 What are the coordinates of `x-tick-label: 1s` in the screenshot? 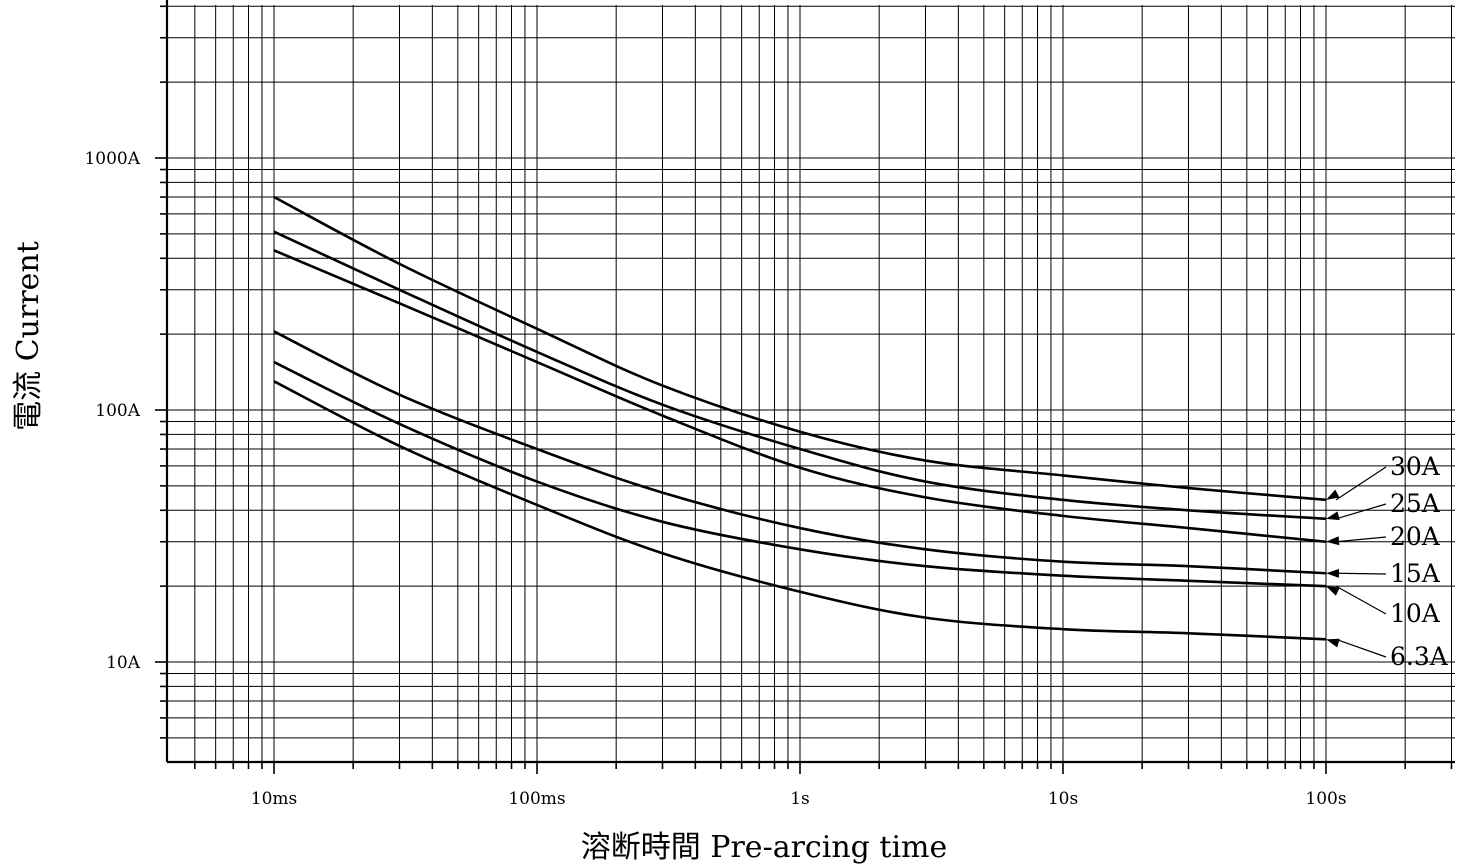 It's located at (800, 799).